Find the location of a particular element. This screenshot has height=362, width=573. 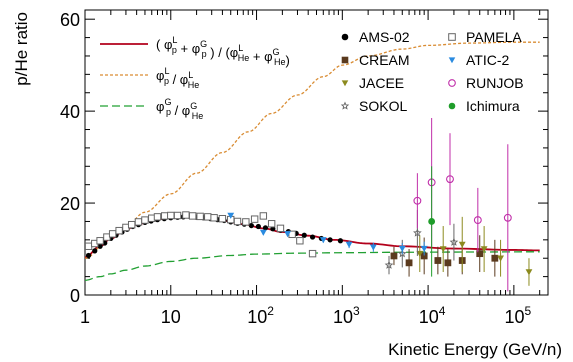

legend-series-label: CREAM is located at coordinates (384, 60).